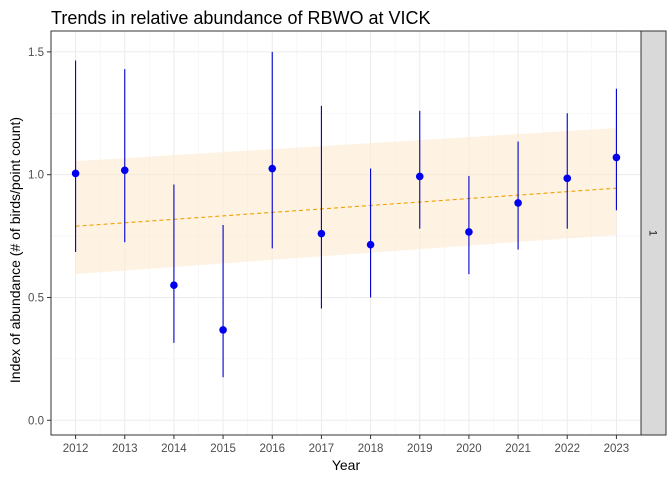 This screenshot has width=672, height=480. I want to click on x-axis-title: Year, so click(346, 465).